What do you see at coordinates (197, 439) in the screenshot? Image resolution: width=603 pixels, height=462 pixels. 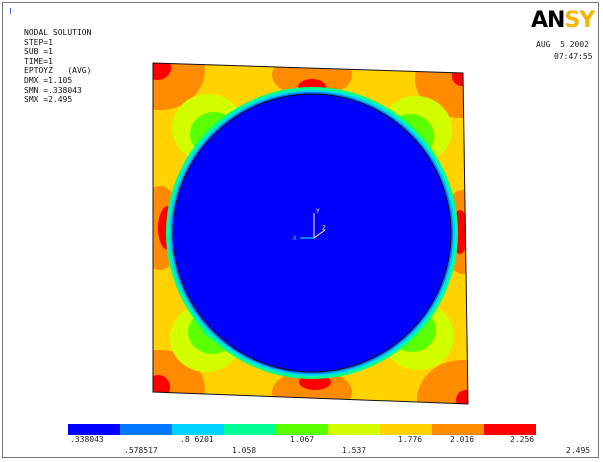 I see `legend-label-3: .8 6201` at bounding box center [197, 439].